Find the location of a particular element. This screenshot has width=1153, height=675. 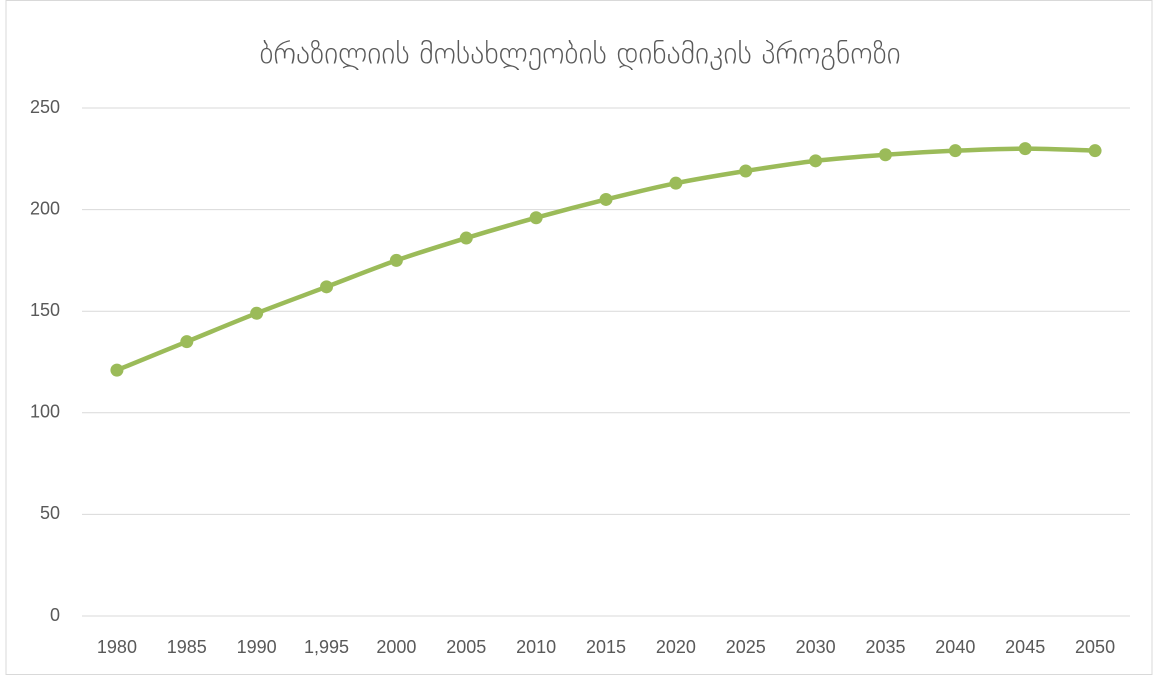

x-tick-label: 2000 is located at coordinates (396, 647).